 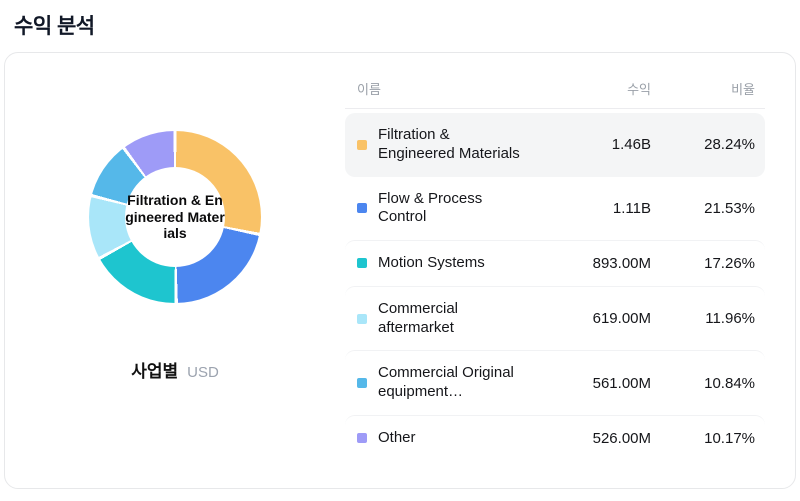 I want to click on currency-unit-label: USD, so click(x=203, y=372).